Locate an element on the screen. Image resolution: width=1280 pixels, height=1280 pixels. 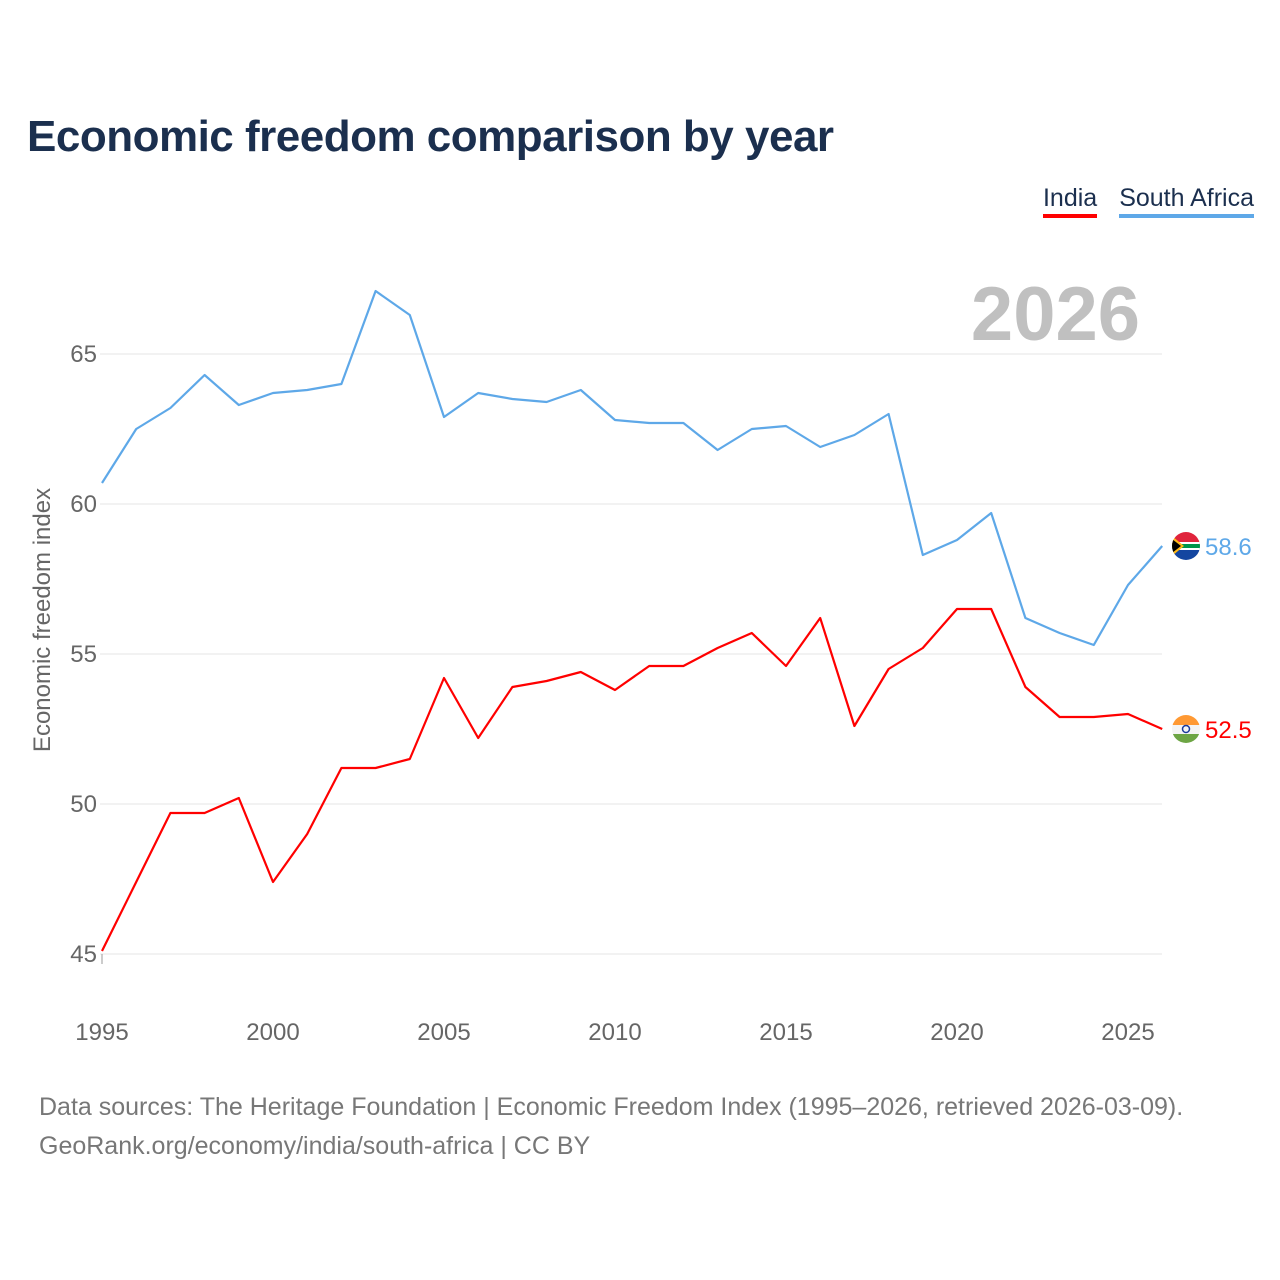
x-tick-label: 2005 is located at coordinates (443, 1032).